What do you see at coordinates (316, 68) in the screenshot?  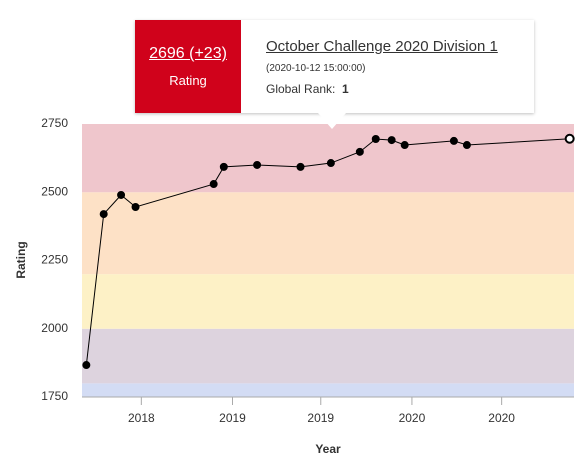 I see `tooltip-date: (2020-10-12 15:00:00)` at bounding box center [316, 68].